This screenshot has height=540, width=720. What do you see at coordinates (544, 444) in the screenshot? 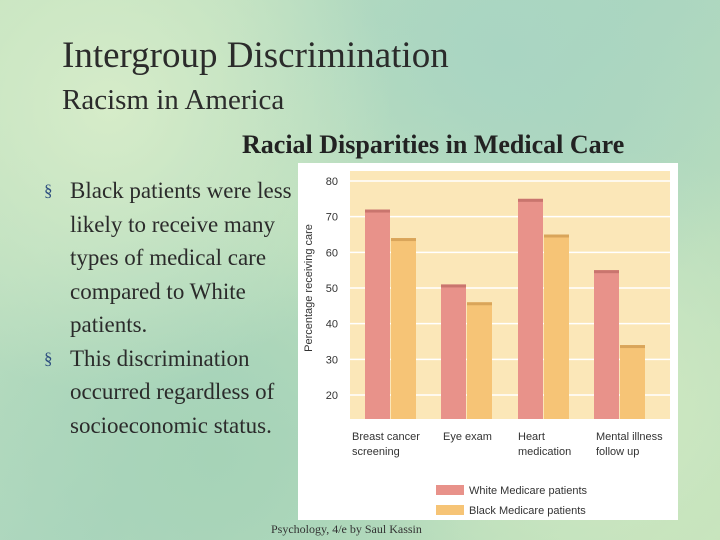
I see `x-category-label: Heart medication` at bounding box center [544, 444].